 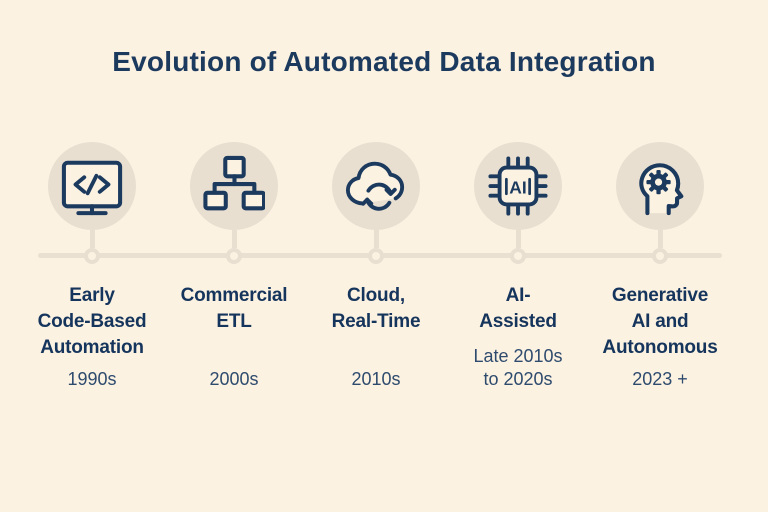 I want to click on item-text-block: Early Code-Based Automation 1990s, so click(x=92, y=337).